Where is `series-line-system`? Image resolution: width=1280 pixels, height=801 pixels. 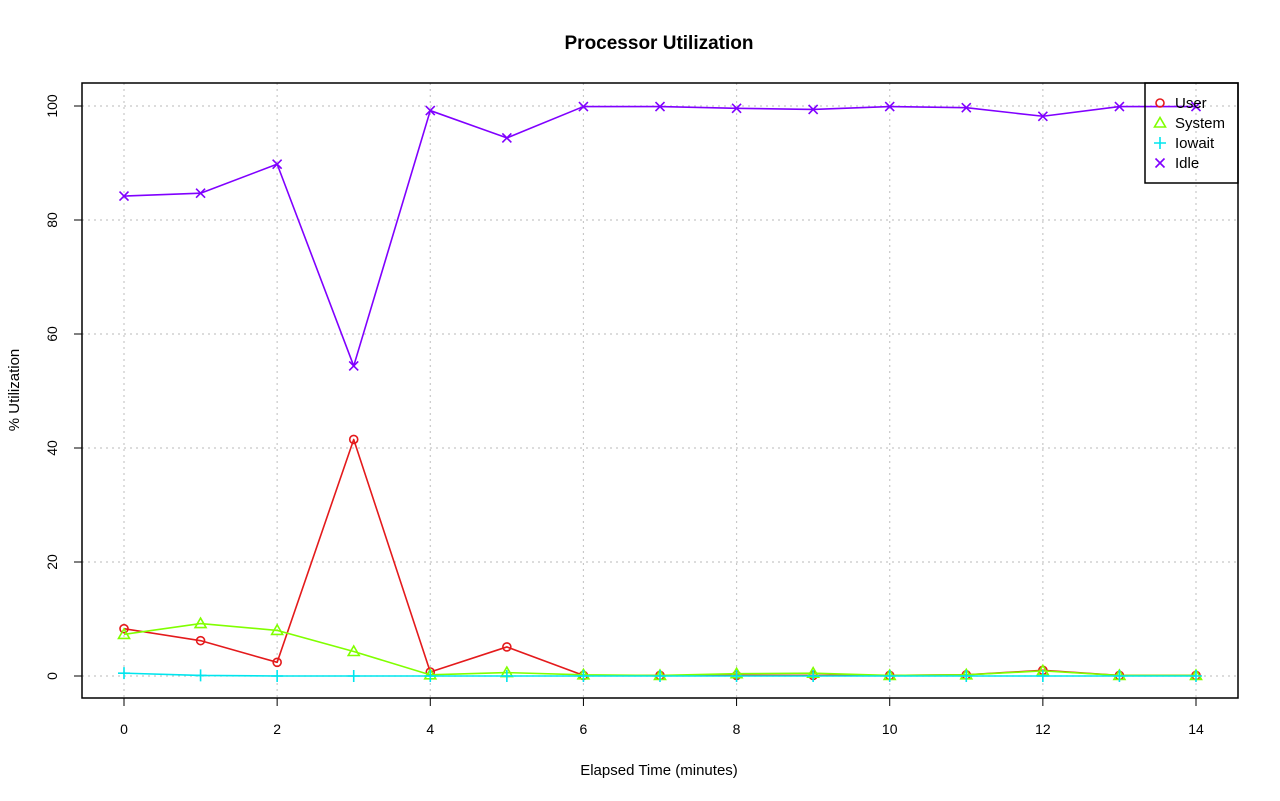 series-line-system is located at coordinates (659, 649).